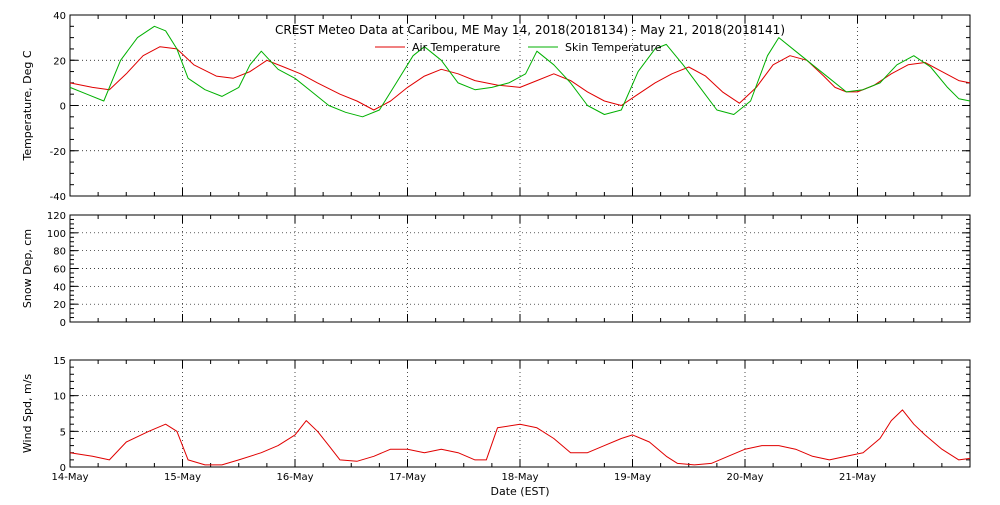  I want to click on x-tick-label: 21-May, so click(857, 477).